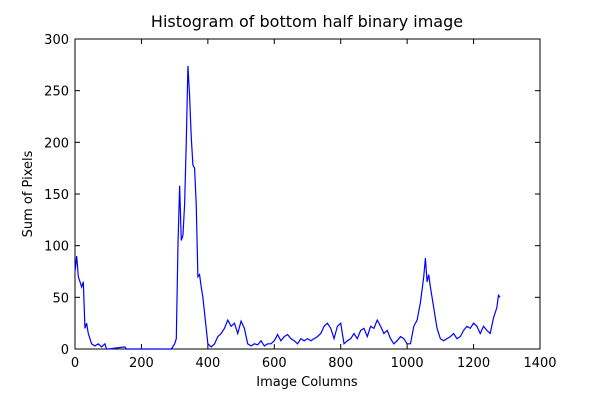 The width and height of the screenshot is (600, 404). I want to click on x-tick-label: 800, so click(340, 363).